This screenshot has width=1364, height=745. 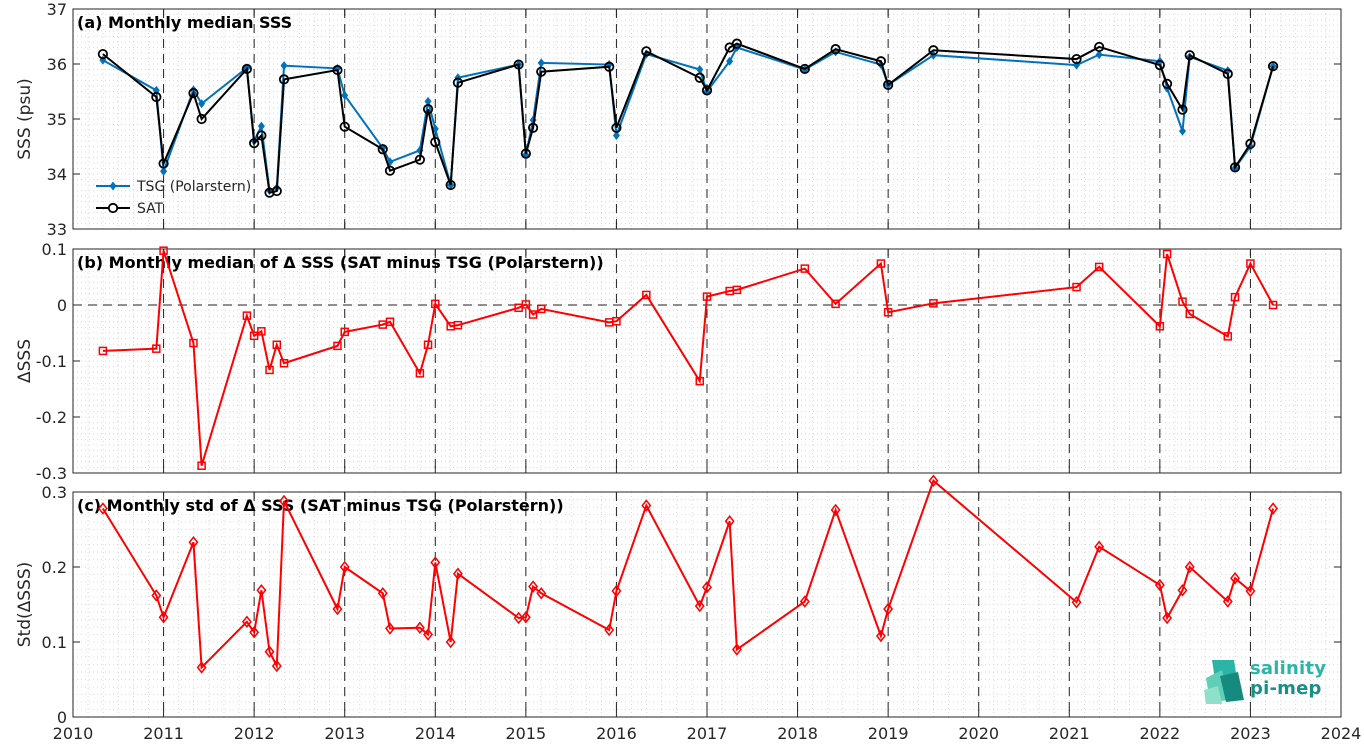 I want to click on logo-text-pi-mep: pi-mep, so click(x=1286, y=688).